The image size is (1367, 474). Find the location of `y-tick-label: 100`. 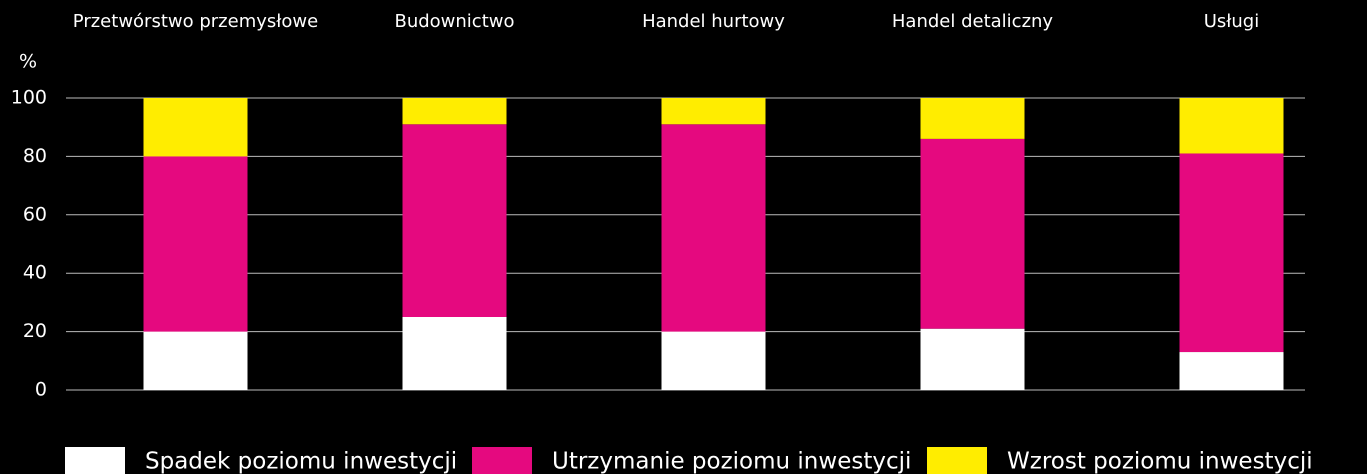

y-tick-label: 100 is located at coordinates (29, 98).